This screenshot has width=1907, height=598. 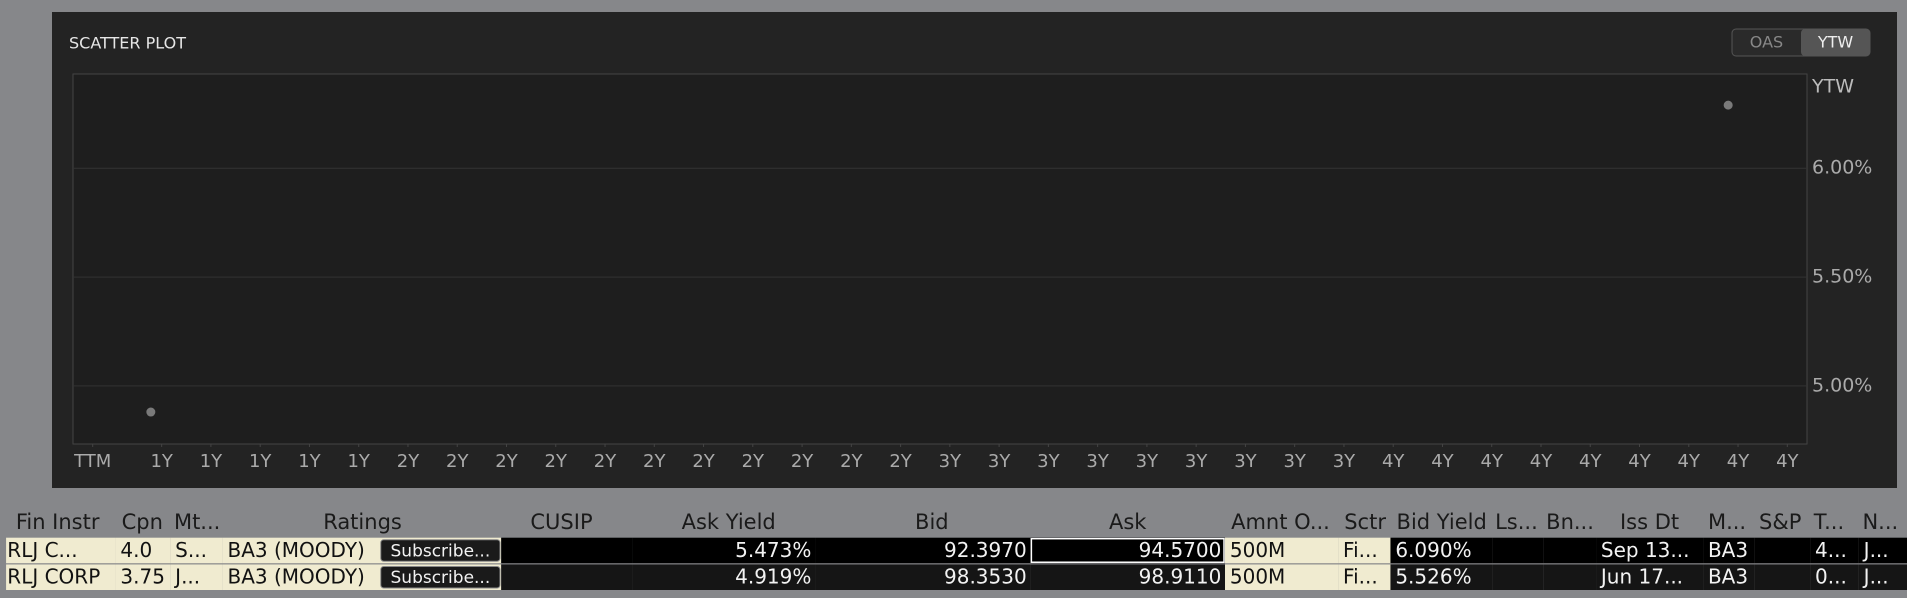 I want to click on column-header: S&P, so click(x=1780, y=522).